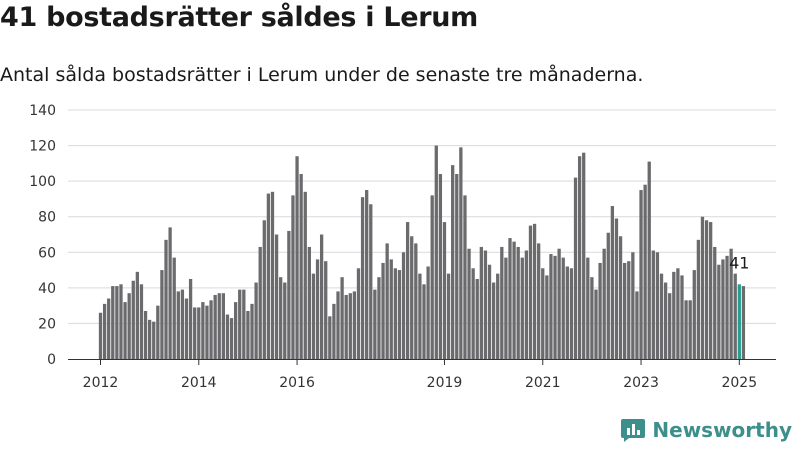  Describe the element at coordinates (239, 17) in the screenshot. I see `page-title: 41 bostadsrätter såldes i Lerum` at that location.